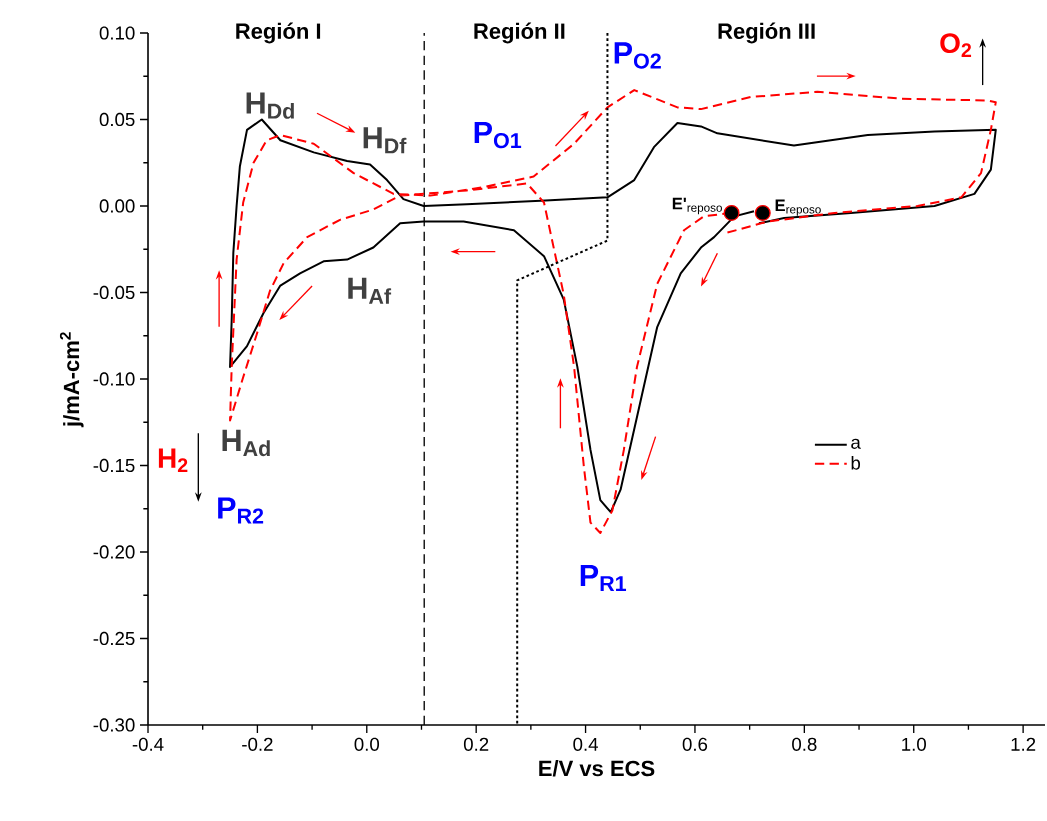  What do you see at coordinates (498, 135) in the screenshot?
I see `annotation: P$_{O1}$` at bounding box center [498, 135].